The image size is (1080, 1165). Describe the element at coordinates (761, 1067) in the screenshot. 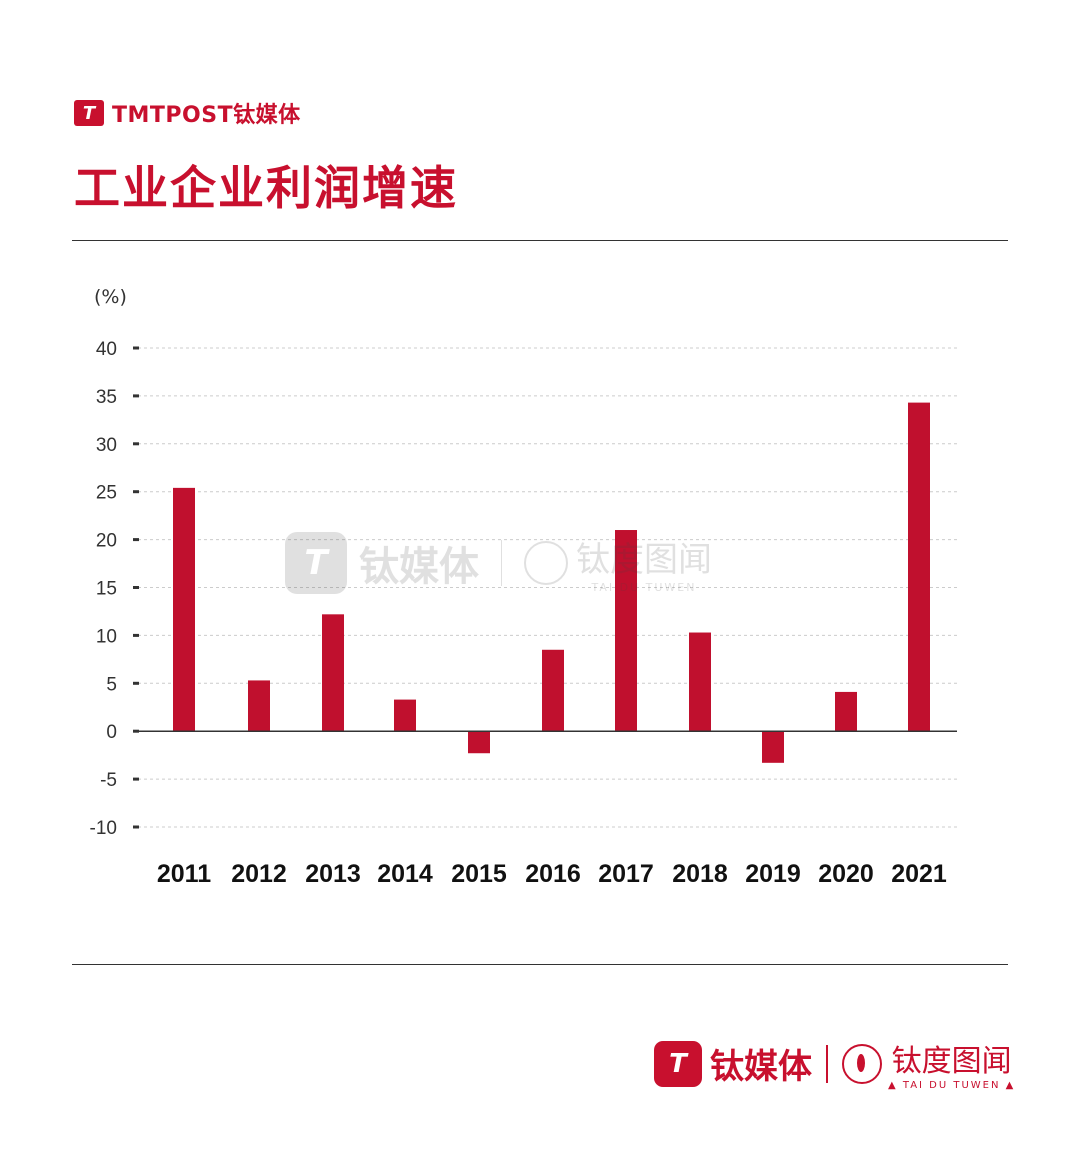

I see `footer-brand-text: 钛媒体` at that location.